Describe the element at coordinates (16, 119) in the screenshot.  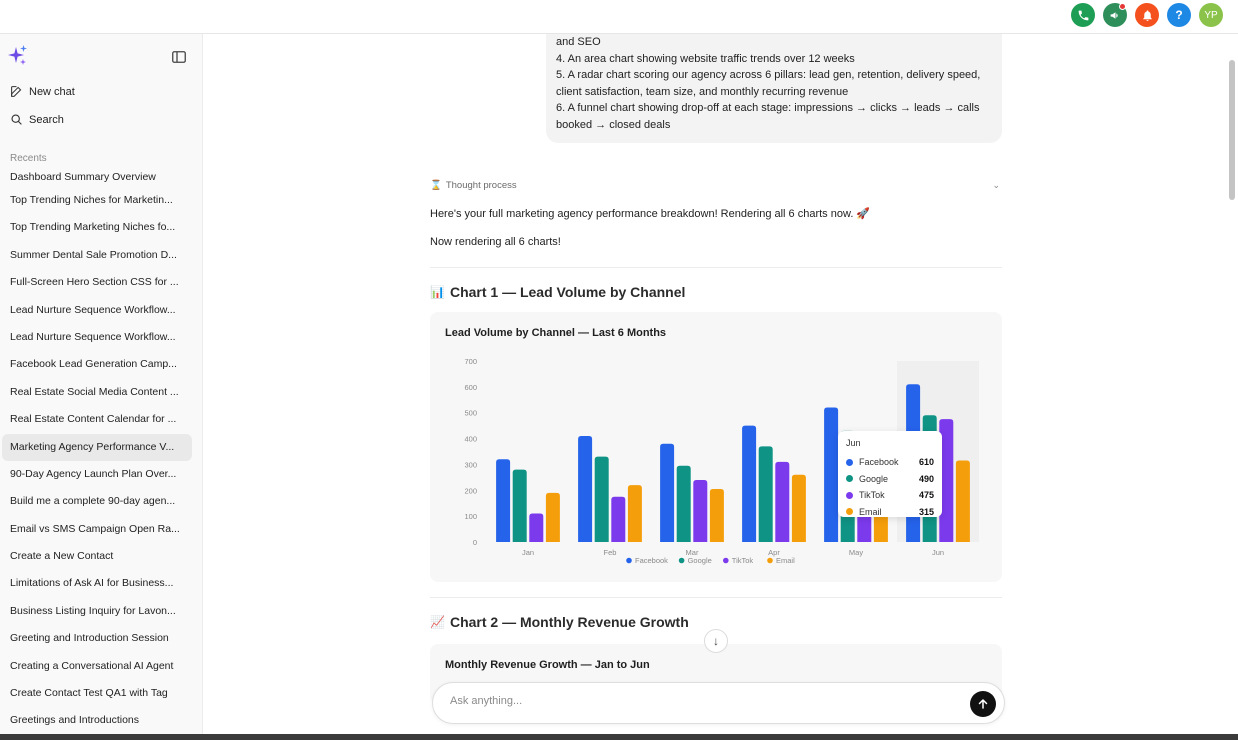
I see `search-icon` at that location.